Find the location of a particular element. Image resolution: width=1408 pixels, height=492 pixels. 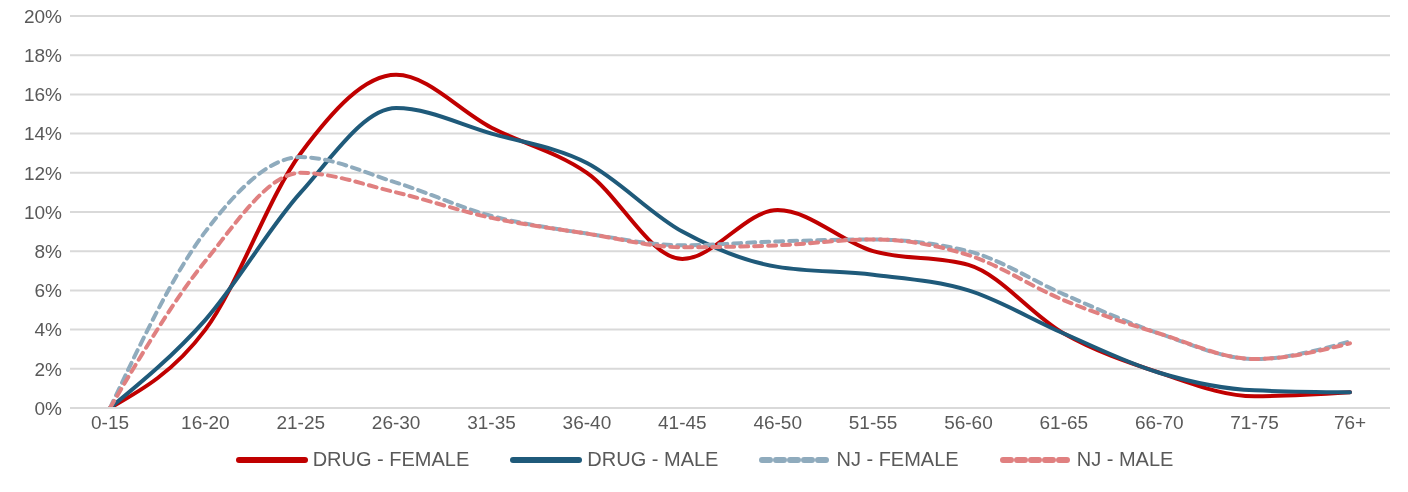

x-tick-label: 71-75 is located at coordinates (1254, 423).